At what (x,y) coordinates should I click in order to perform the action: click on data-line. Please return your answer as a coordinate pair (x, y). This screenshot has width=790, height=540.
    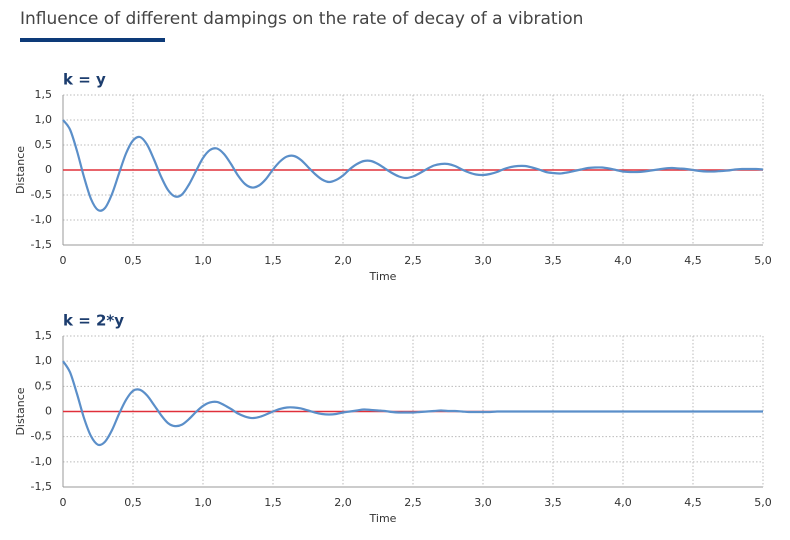
    Looking at the image, I should click on (412, 403).